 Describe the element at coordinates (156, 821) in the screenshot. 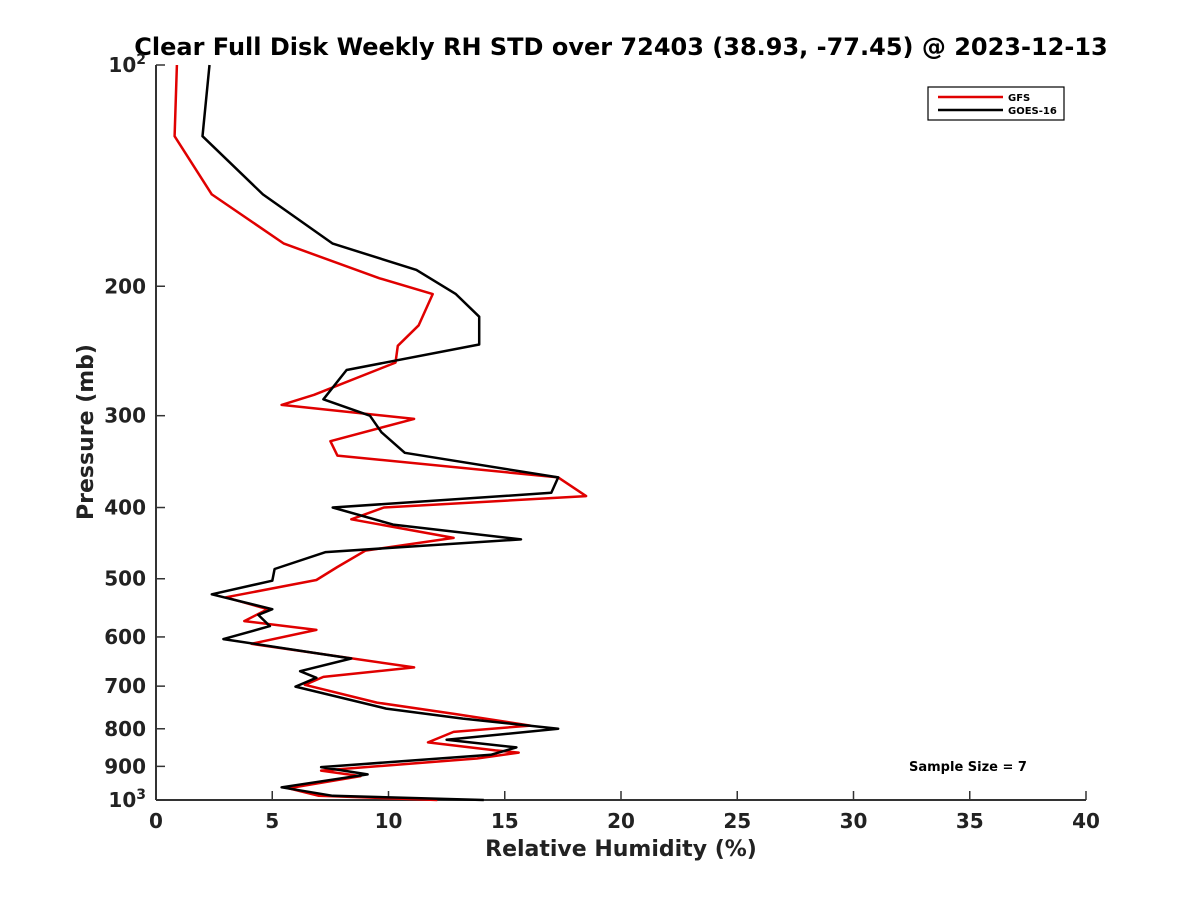

I see `x-tick-label: 0` at that location.